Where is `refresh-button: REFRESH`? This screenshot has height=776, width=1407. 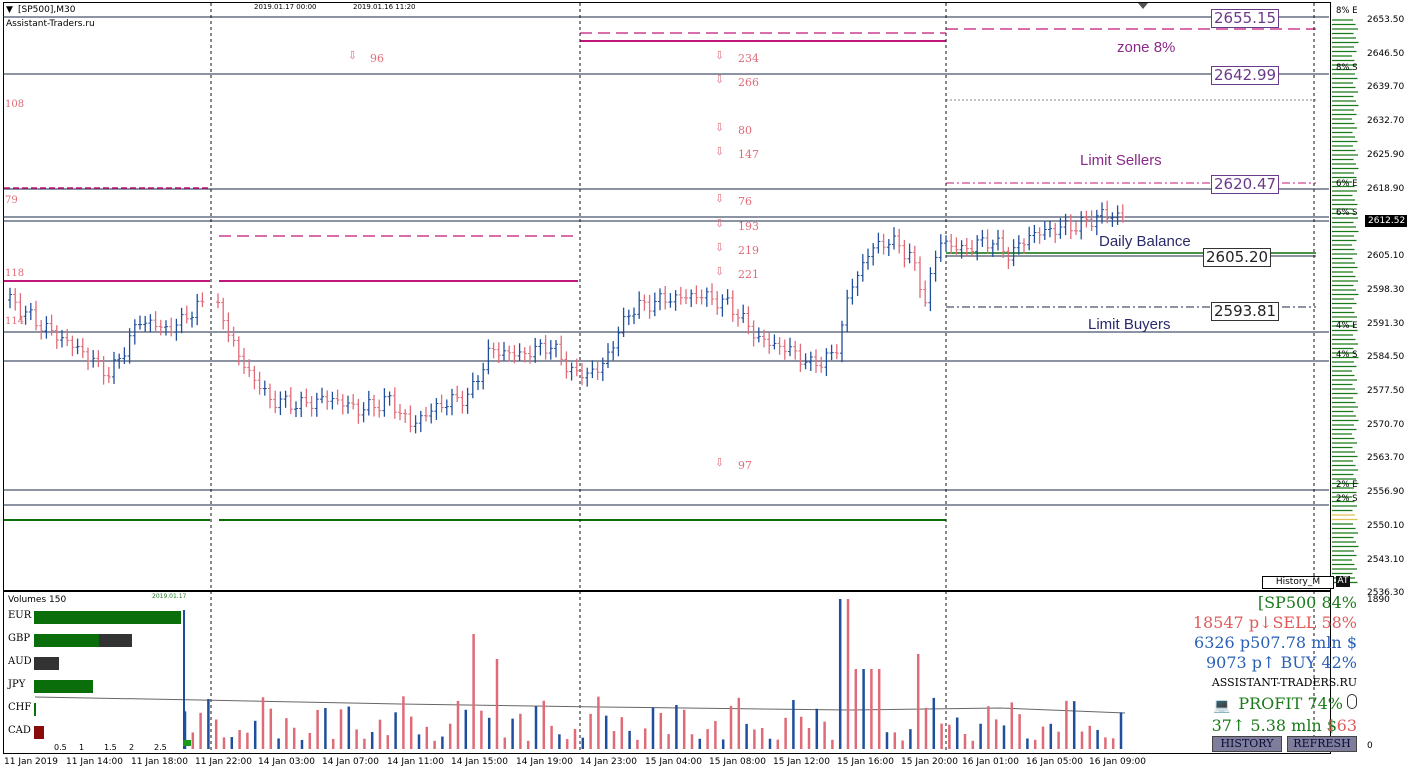
refresh-button: REFRESH is located at coordinates (1322, 744).